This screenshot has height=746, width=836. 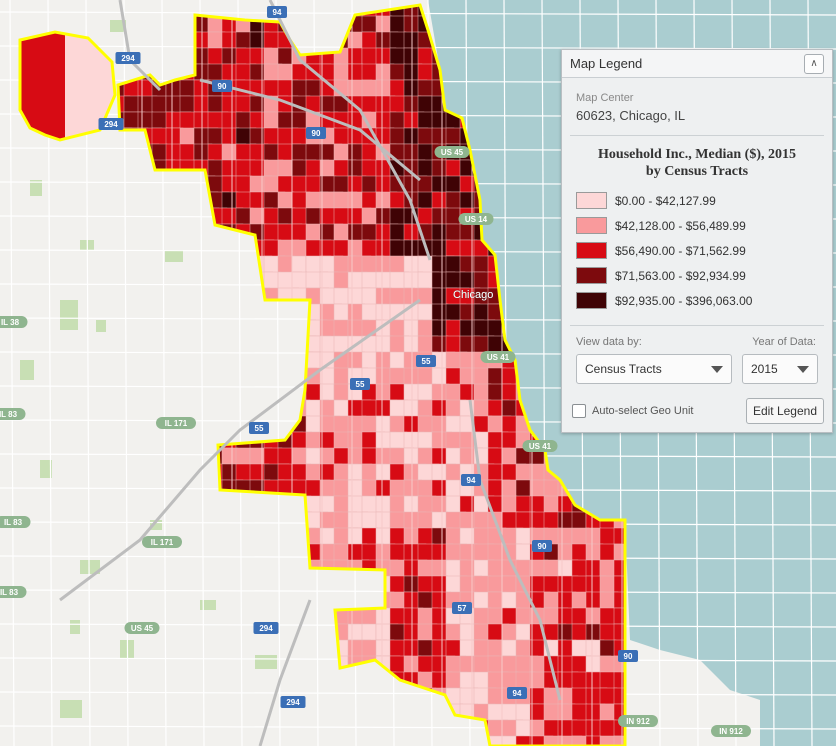 I want to click on legend-class-label: $92,935.00 - $396,063.00, so click(x=684, y=300).